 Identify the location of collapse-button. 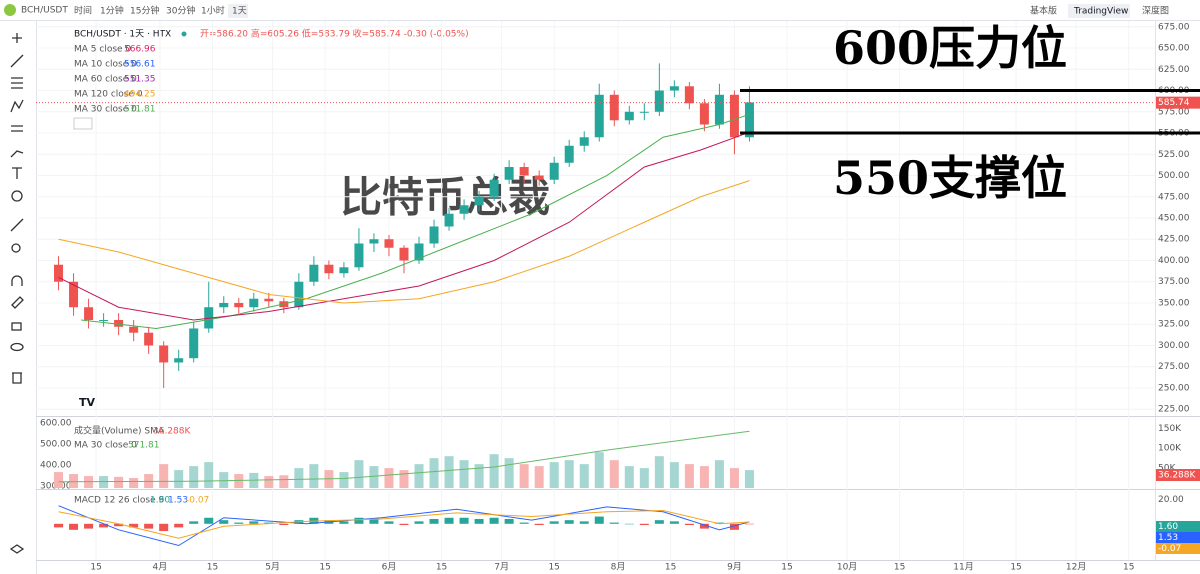
(83, 123).